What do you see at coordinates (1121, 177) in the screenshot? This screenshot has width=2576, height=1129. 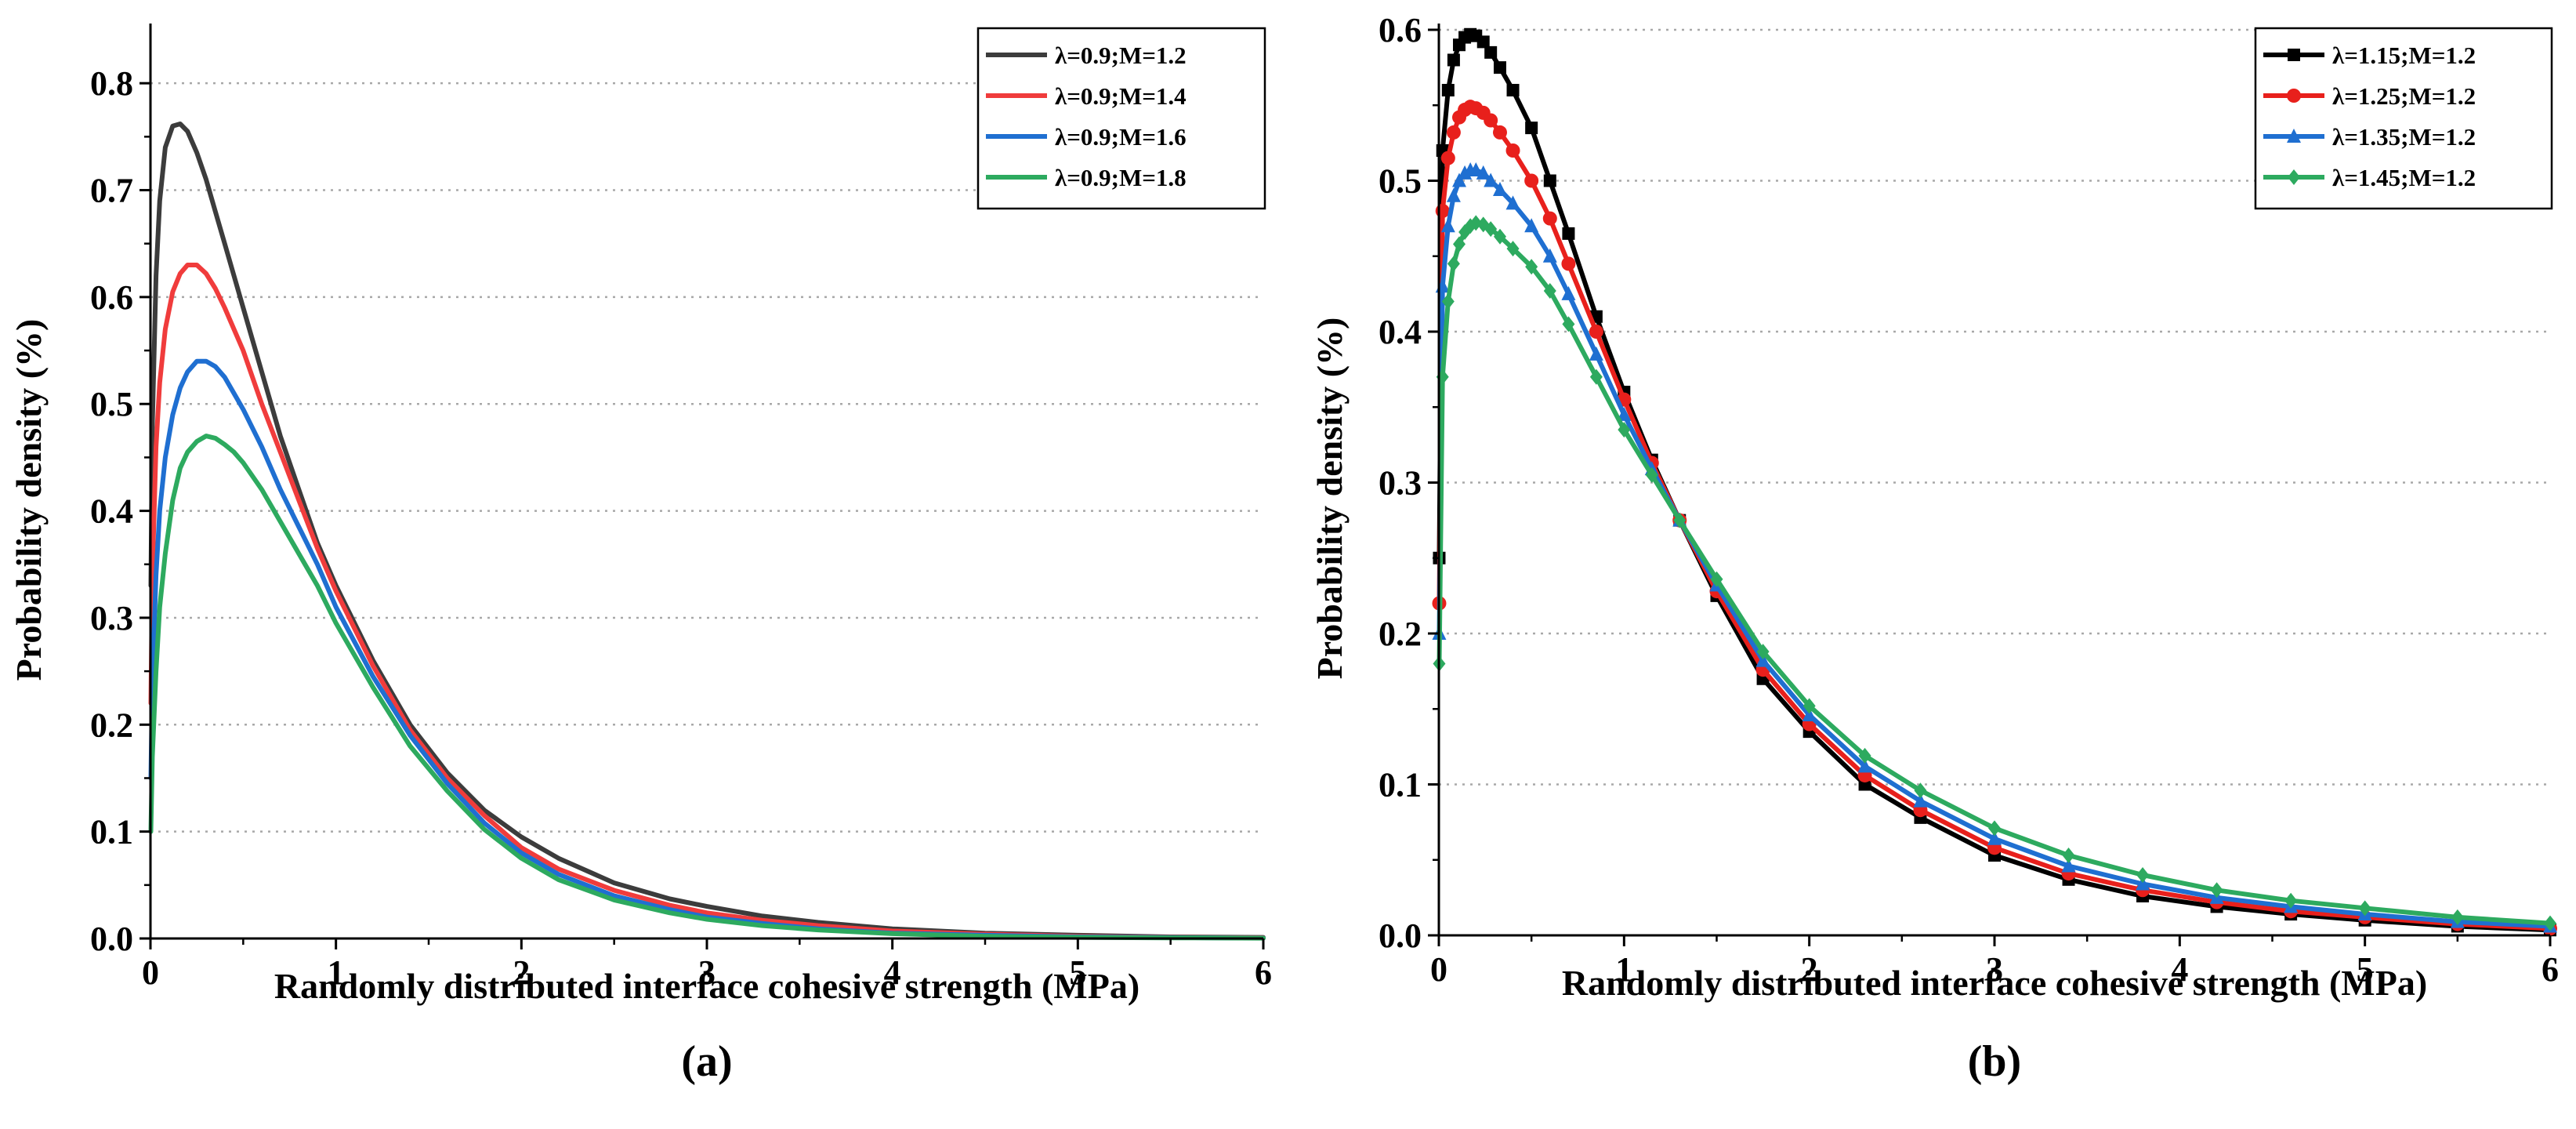 I see `legend-label: λ=0.9;M=1.8` at bounding box center [1121, 177].